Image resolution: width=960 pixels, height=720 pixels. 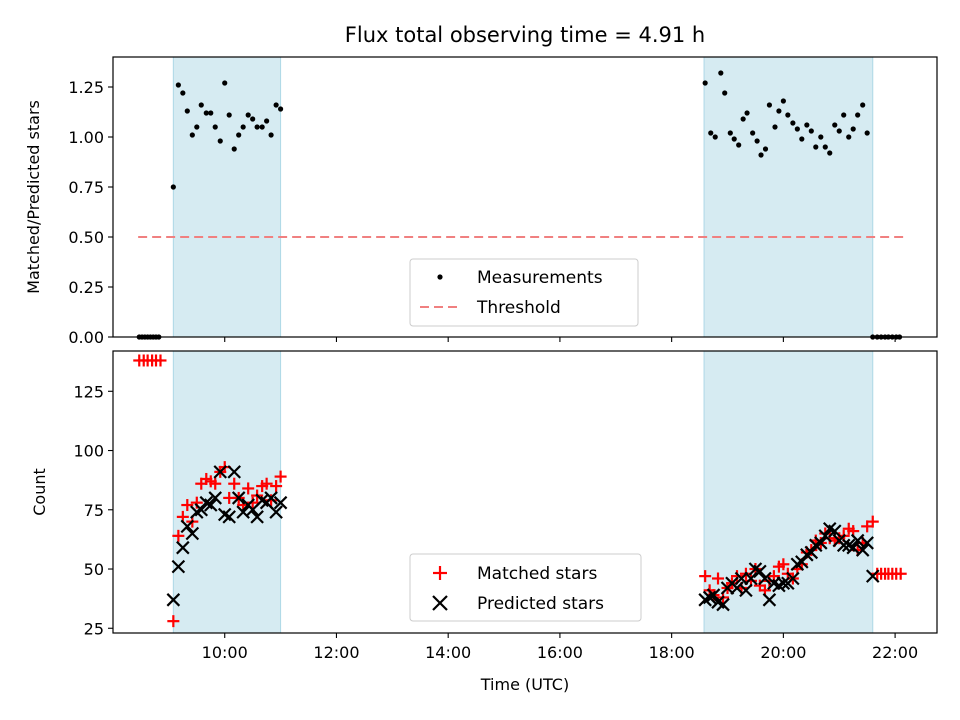 What do you see at coordinates (86, 337) in the screenshot?
I see `top-y-tick-label: 0.00` at bounding box center [86, 337].